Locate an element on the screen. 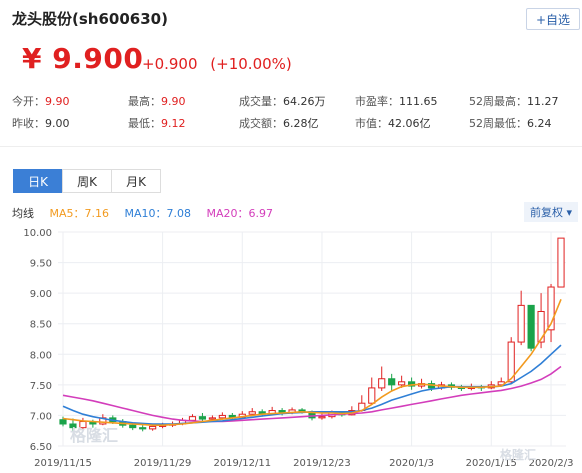  change-value: +0.900 is located at coordinates (170, 64).